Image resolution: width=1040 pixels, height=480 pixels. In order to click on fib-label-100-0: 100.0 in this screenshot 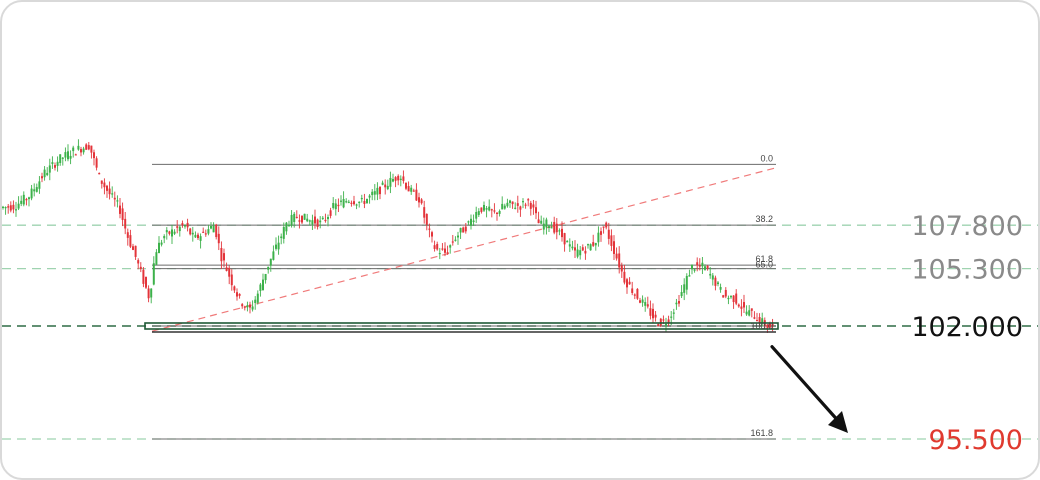, I will do `click(761, 326)`.